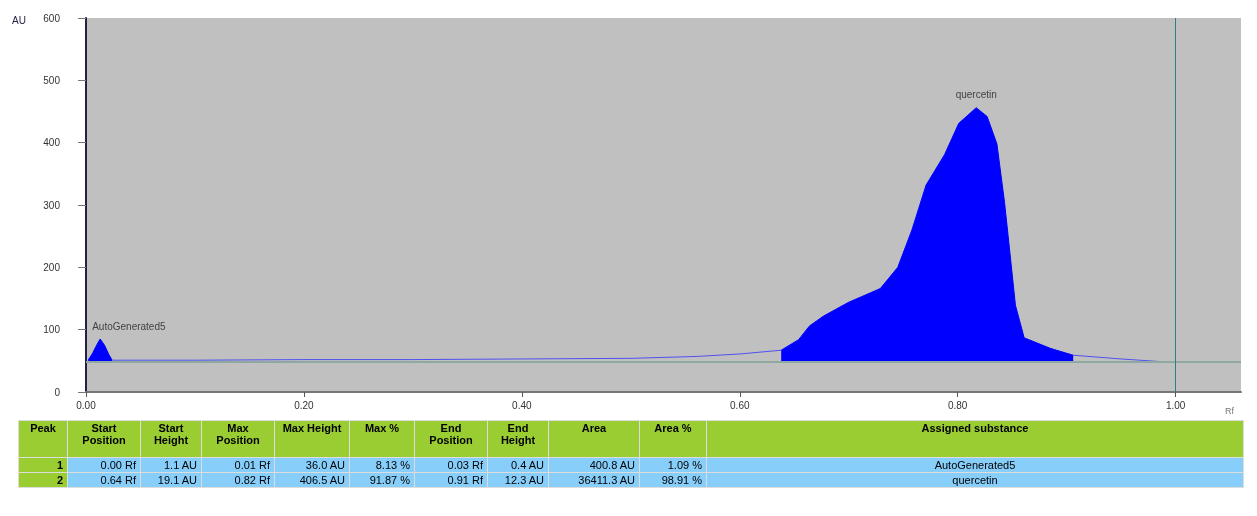  I want to click on category-label: Area, so click(594, 439).